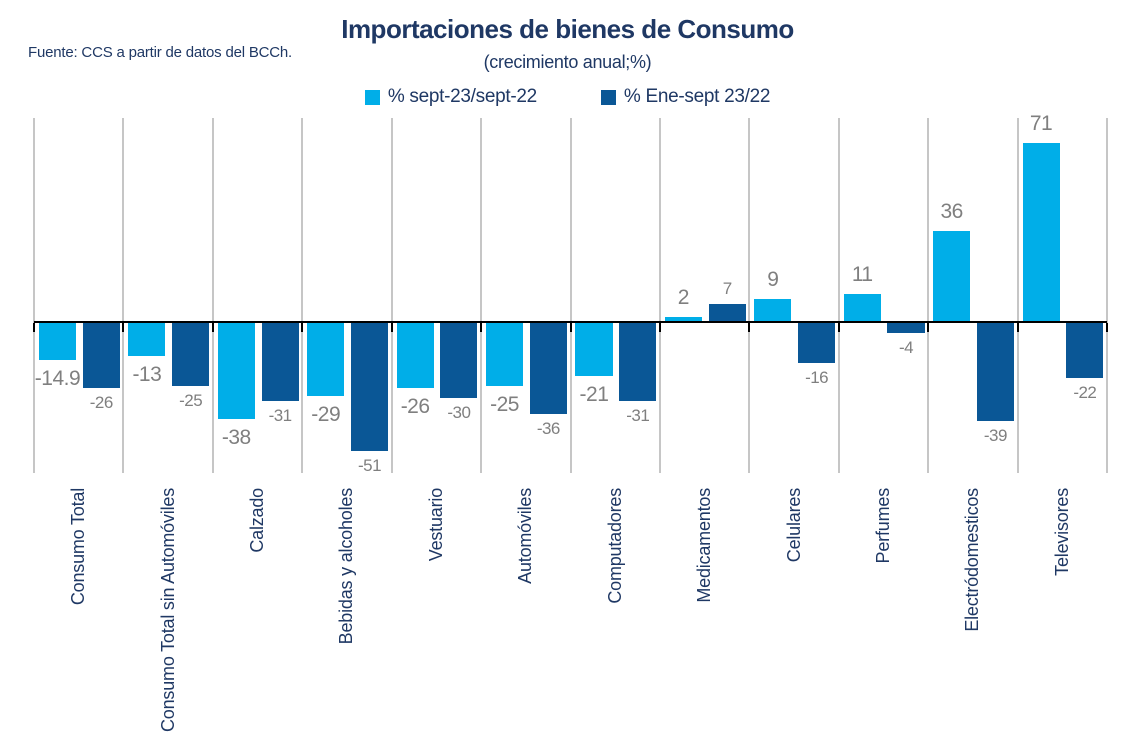 The height and width of the screenshot is (754, 1135). Describe the element at coordinates (459, 413) in the screenshot. I see `bar-value-label: -30` at that location.